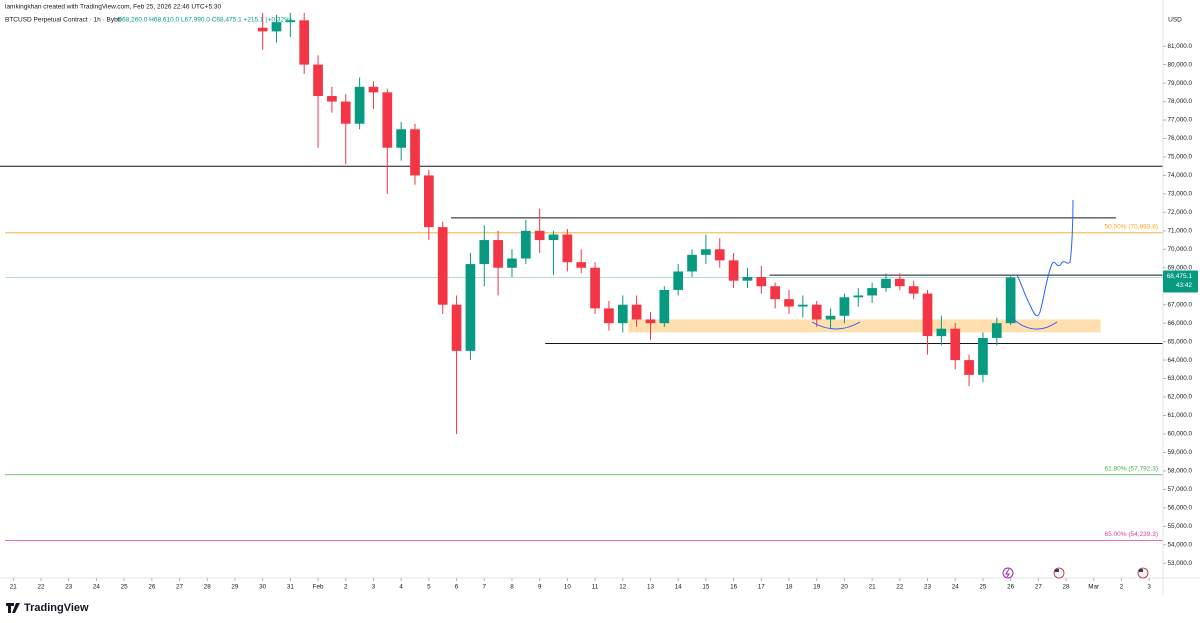 The width and height of the screenshot is (1200, 623). What do you see at coordinates (1179, 194) in the screenshot?
I see `y-tick-label: 73,000.0` at bounding box center [1179, 194].